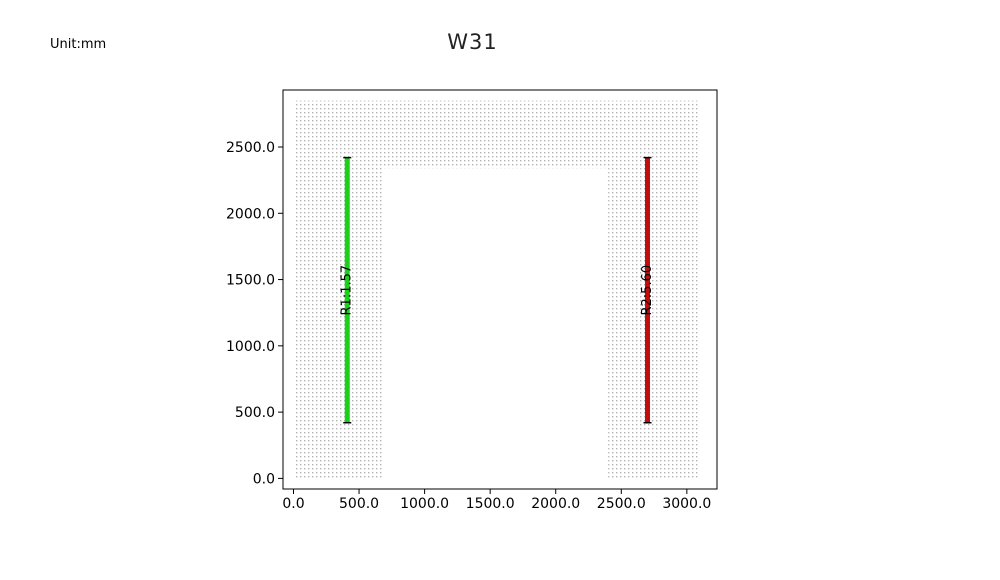  Describe the element at coordinates (255, 413) in the screenshot. I see `y-tick-label: 500.0` at that location.